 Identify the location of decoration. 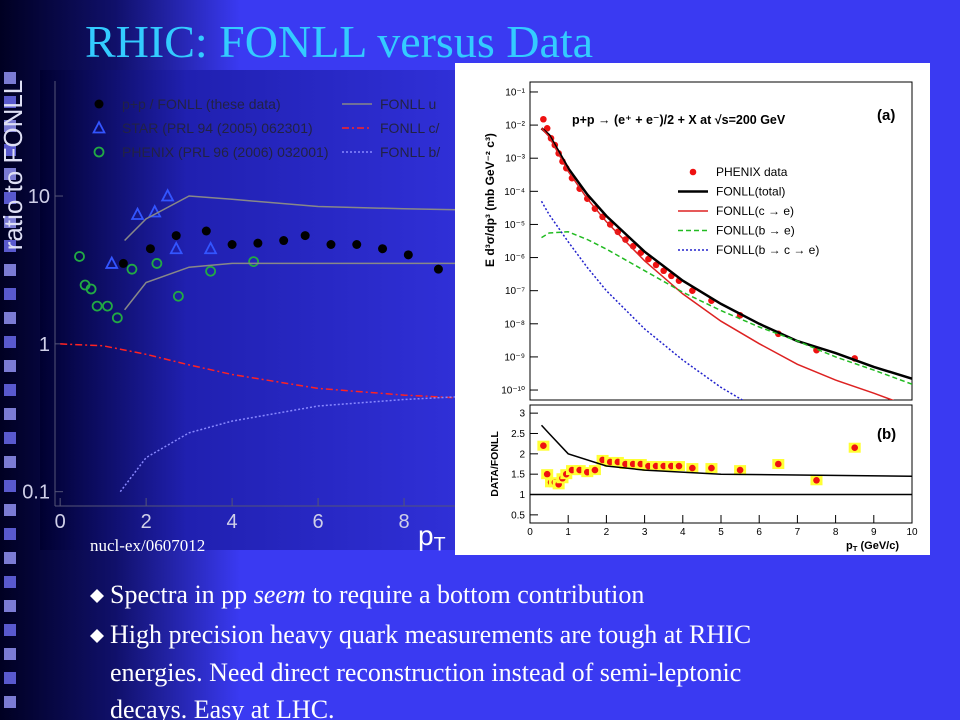
(10, 390).